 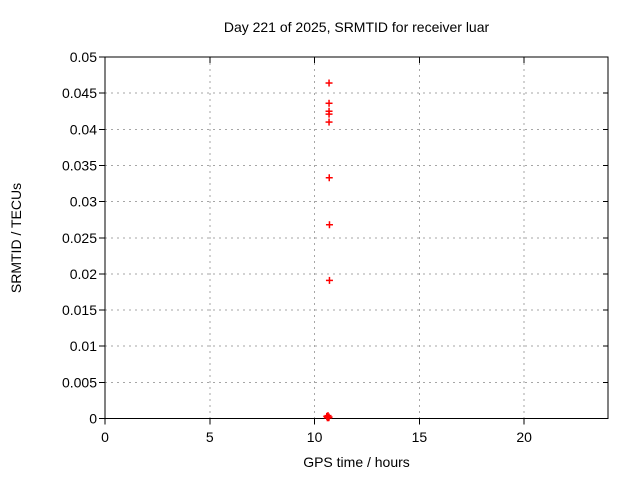 What do you see at coordinates (79, 165) in the screenshot?
I see `y-tick-label: 0.035` at bounding box center [79, 165].